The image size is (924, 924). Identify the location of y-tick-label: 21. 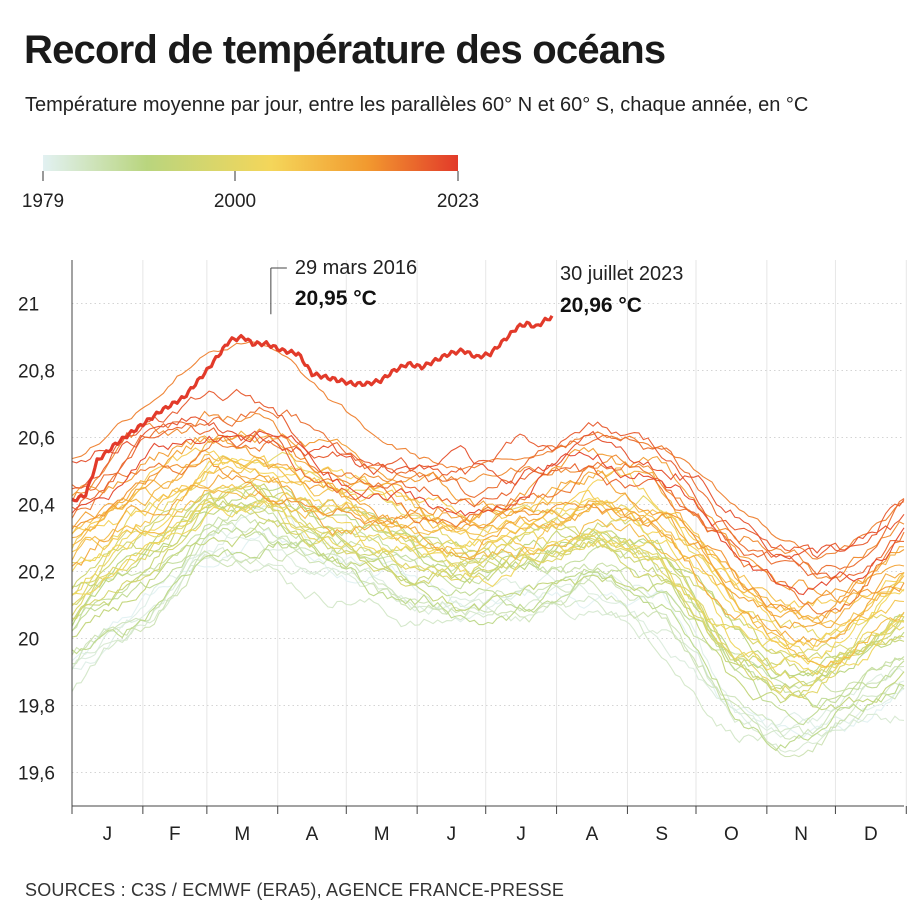
(28, 305).